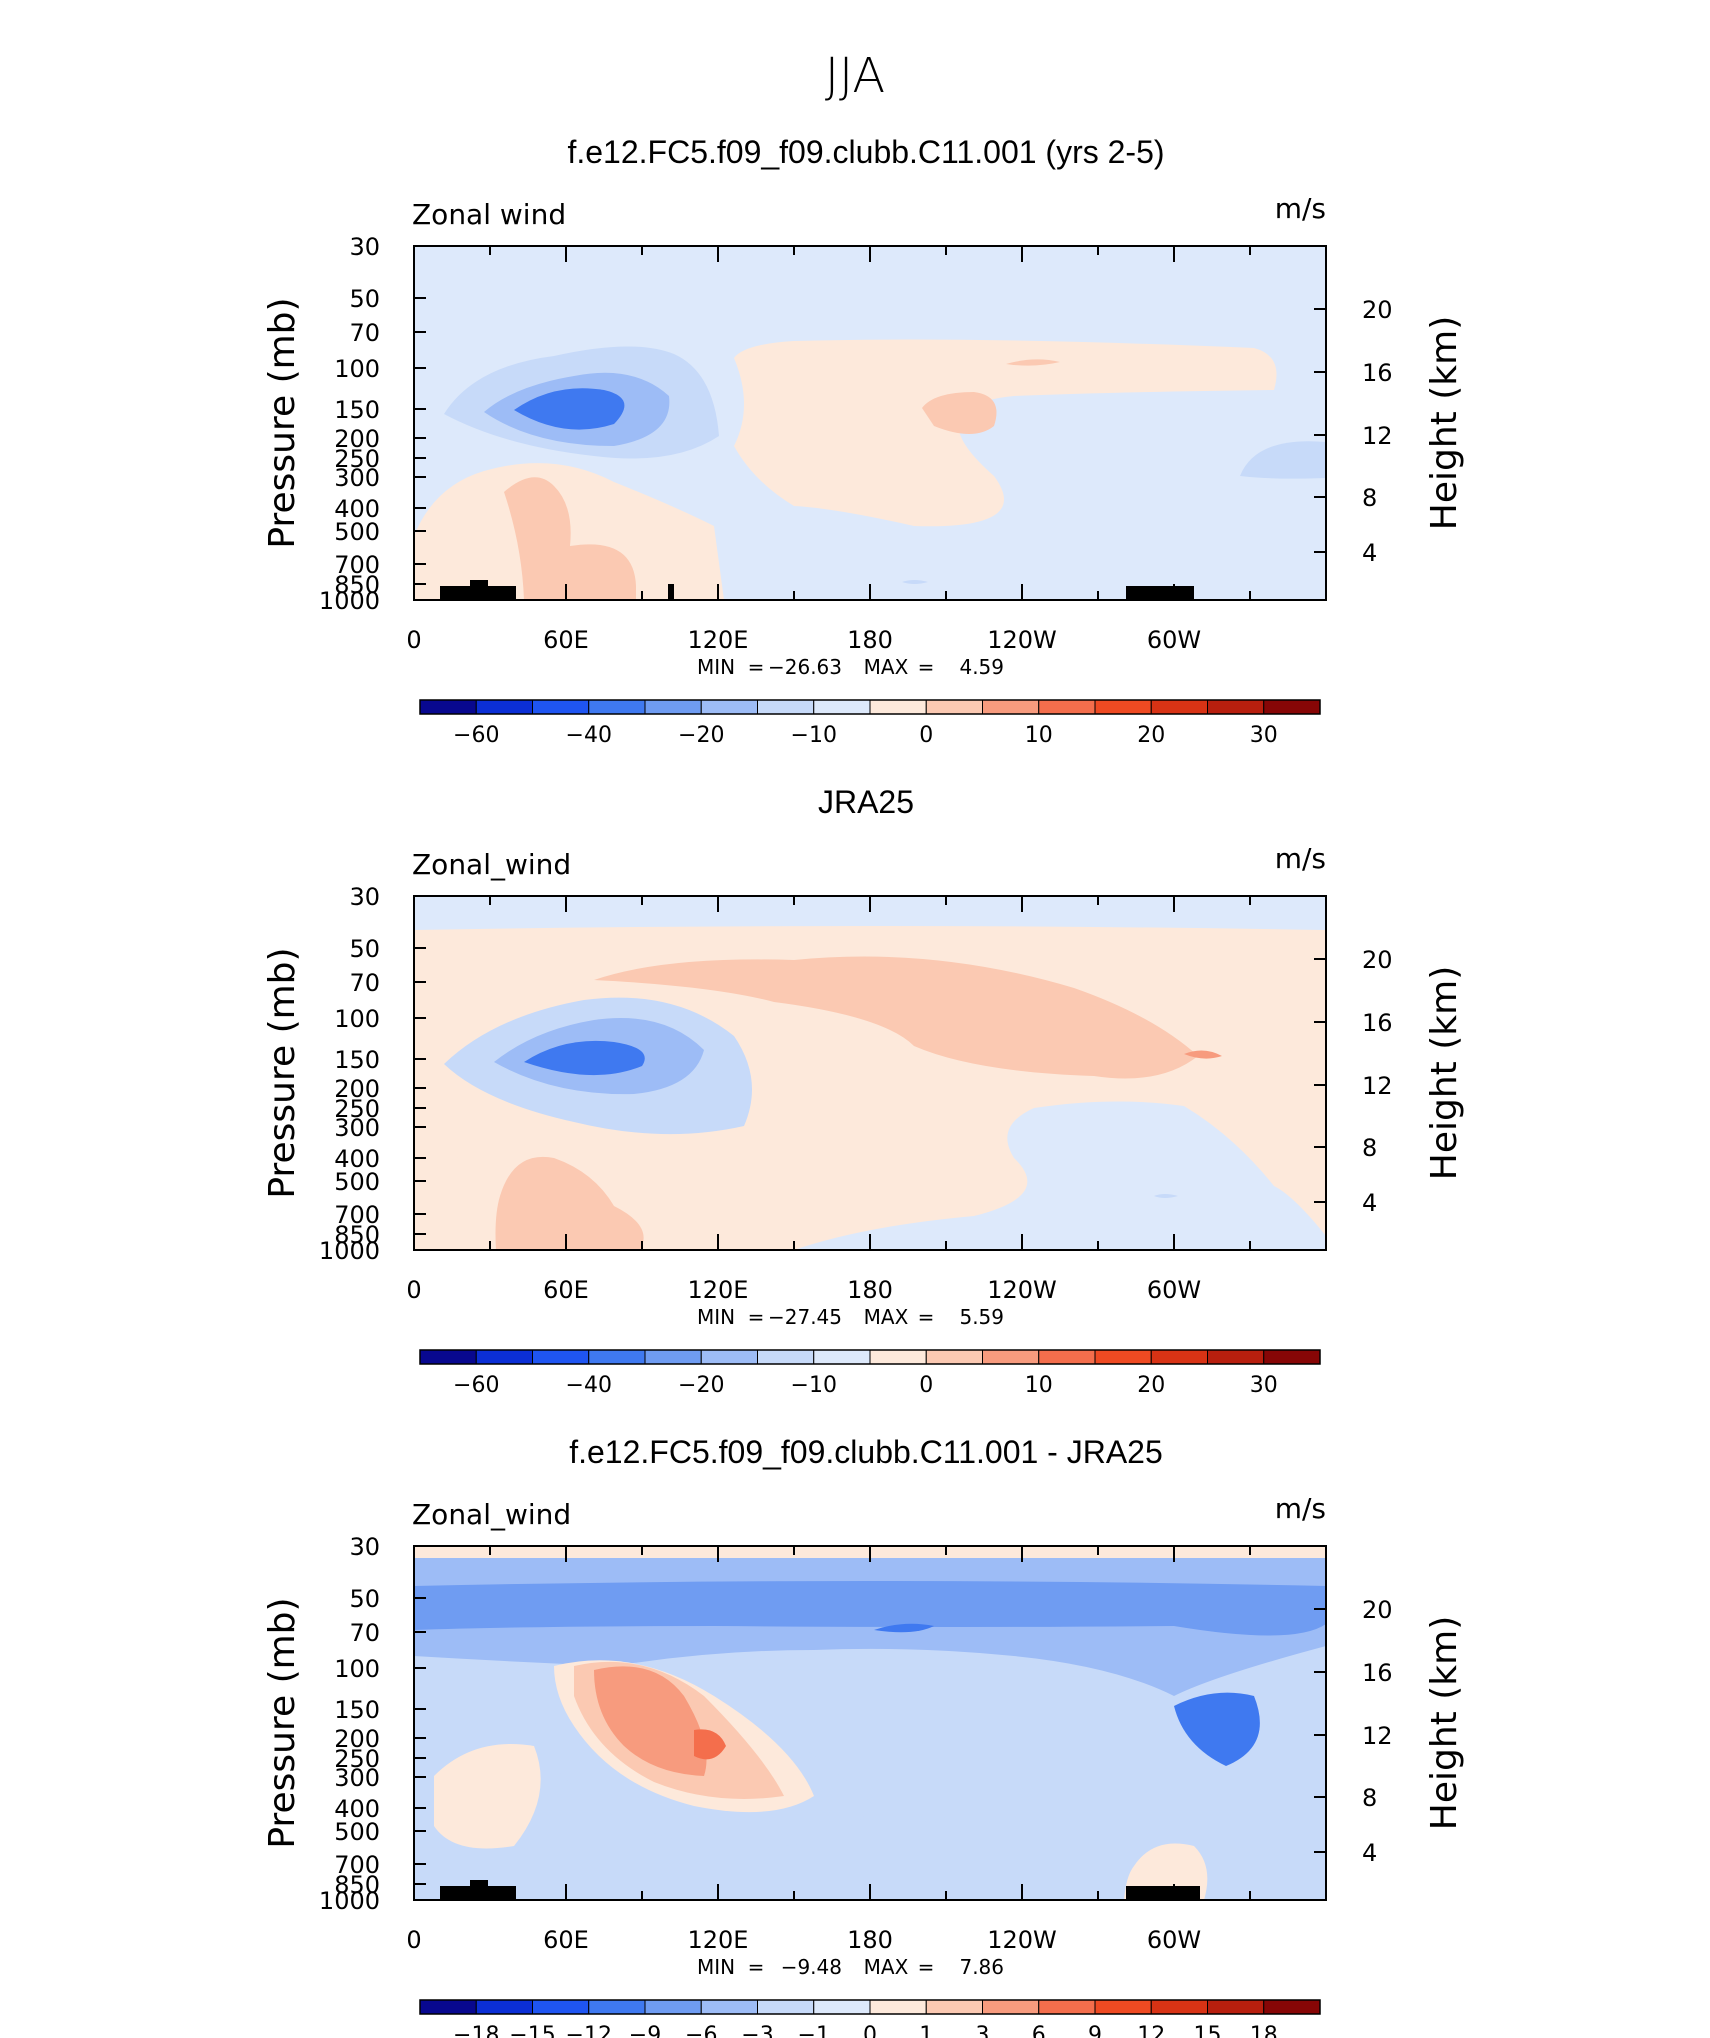 The width and height of the screenshot is (1710, 2038). What do you see at coordinates (357, 1215) in the screenshot?
I see `y-tick-label: 700` at bounding box center [357, 1215].